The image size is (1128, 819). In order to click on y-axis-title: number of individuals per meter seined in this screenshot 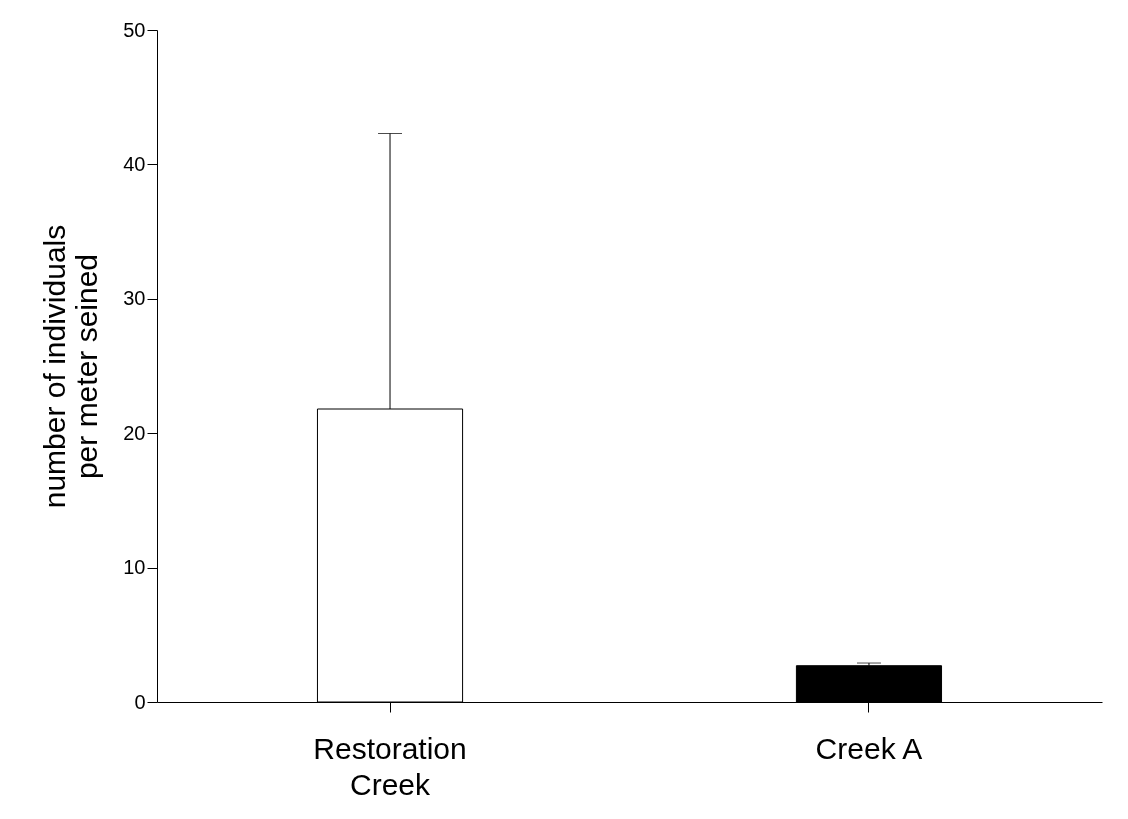, I will do `click(71, 366)`.